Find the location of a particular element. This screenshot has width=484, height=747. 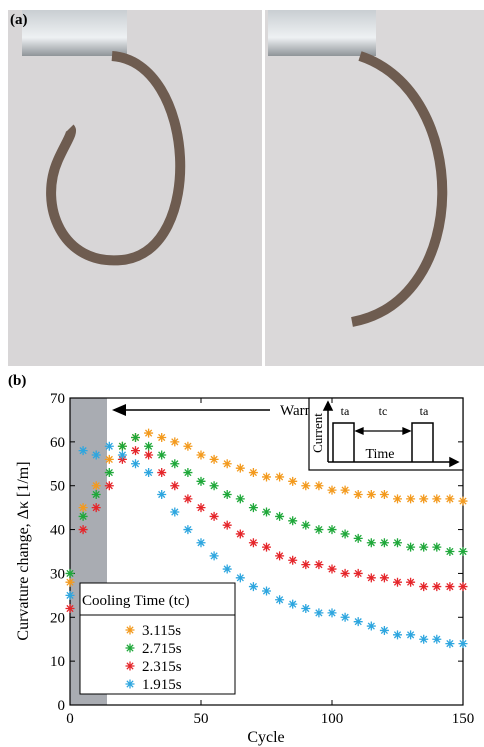

x-tick-label: 150 is located at coordinates (463, 719).